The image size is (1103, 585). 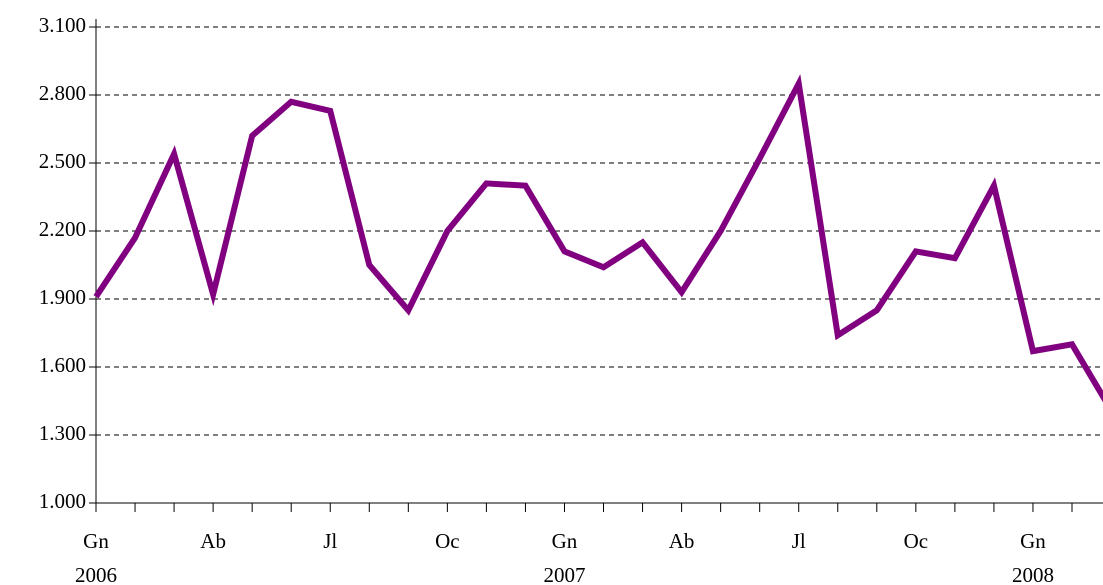 What do you see at coordinates (62, 161) in the screenshot?
I see `y-tick-label: 2.500` at bounding box center [62, 161].